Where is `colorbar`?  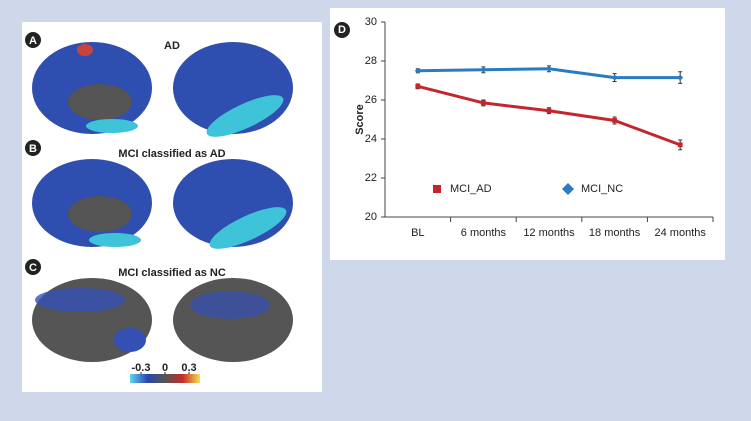 colorbar is located at coordinates (165, 378).